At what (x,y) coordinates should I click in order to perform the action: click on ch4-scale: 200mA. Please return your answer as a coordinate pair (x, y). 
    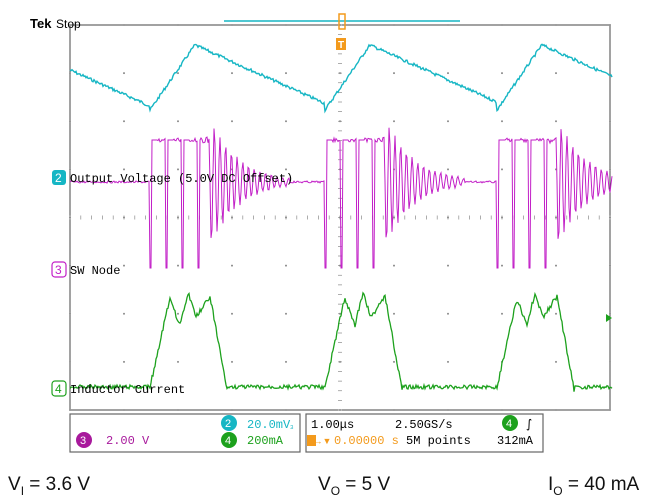
    Looking at the image, I should click on (265, 441).